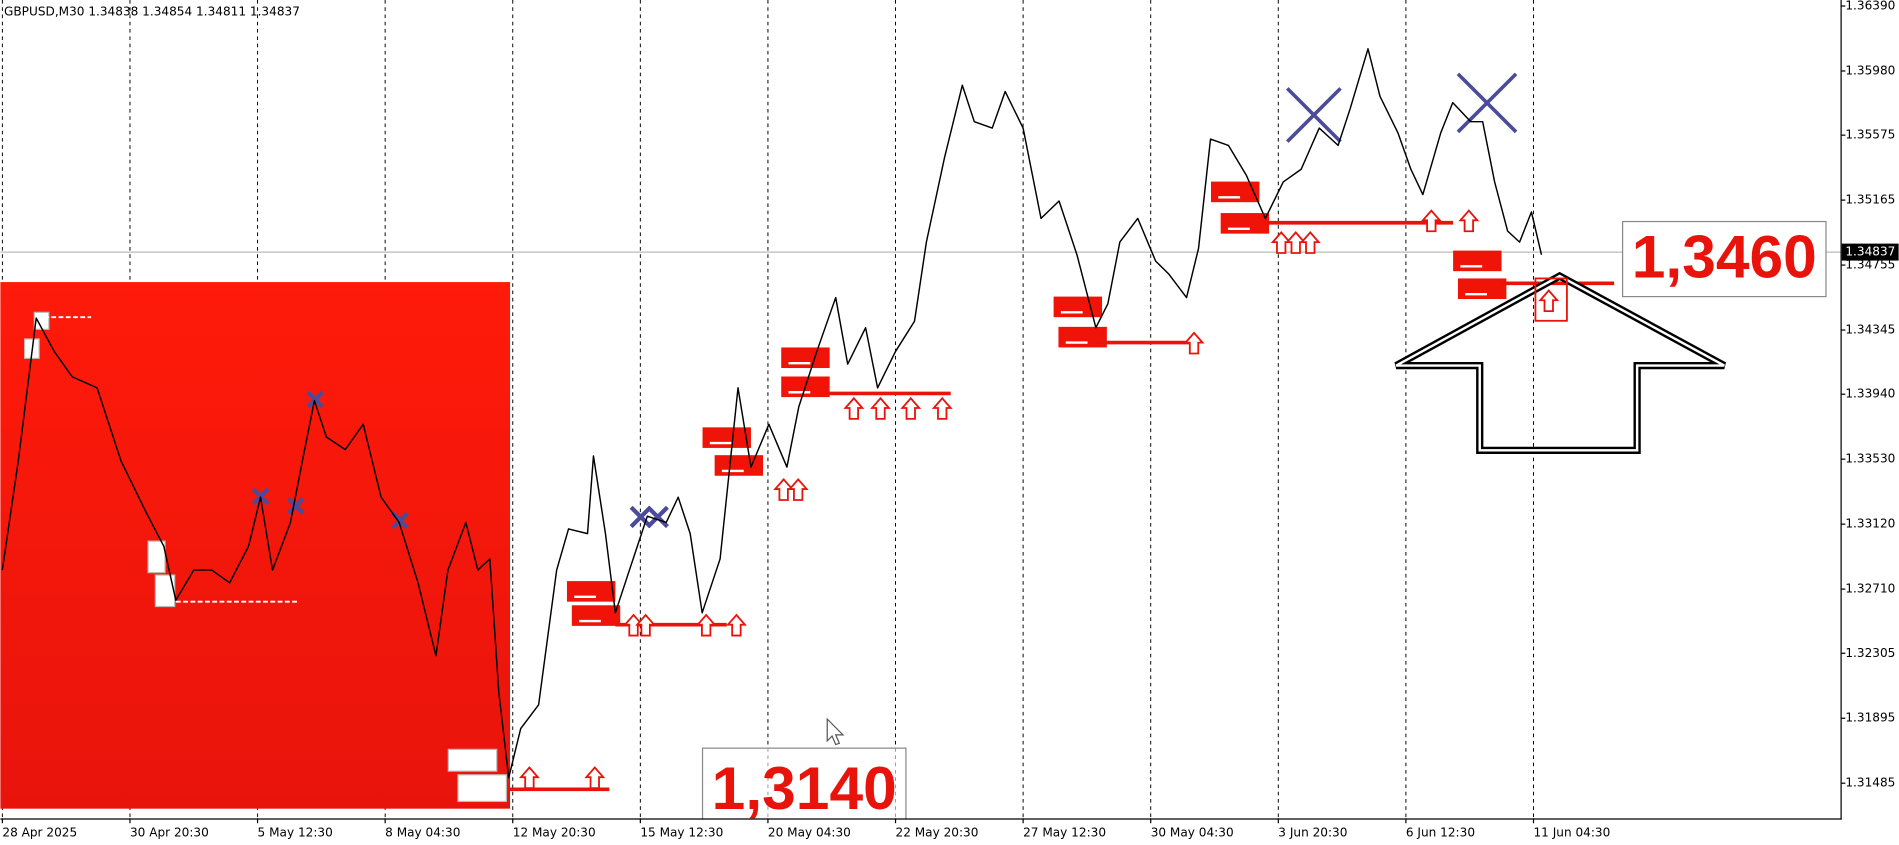  Describe the element at coordinates (1870, 783) in the screenshot. I see `y-tick-label: 1.31485` at that location.